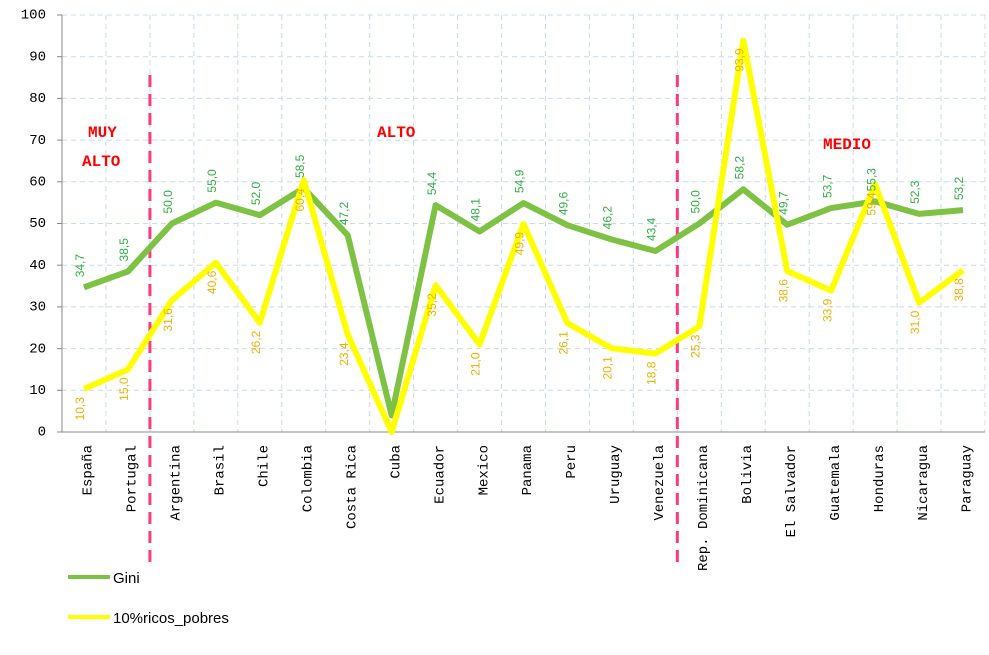 This screenshot has height=655, width=989. Describe the element at coordinates (871, 204) in the screenshot. I see `value-label: 59,4` at that location.